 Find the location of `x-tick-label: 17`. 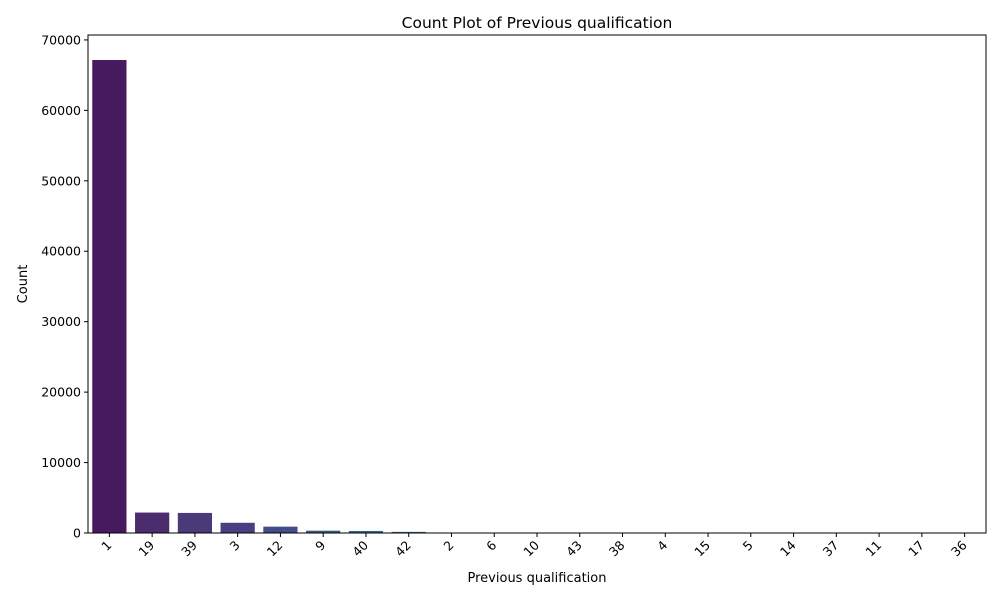

x-tick-label: 17 is located at coordinates (916, 549).